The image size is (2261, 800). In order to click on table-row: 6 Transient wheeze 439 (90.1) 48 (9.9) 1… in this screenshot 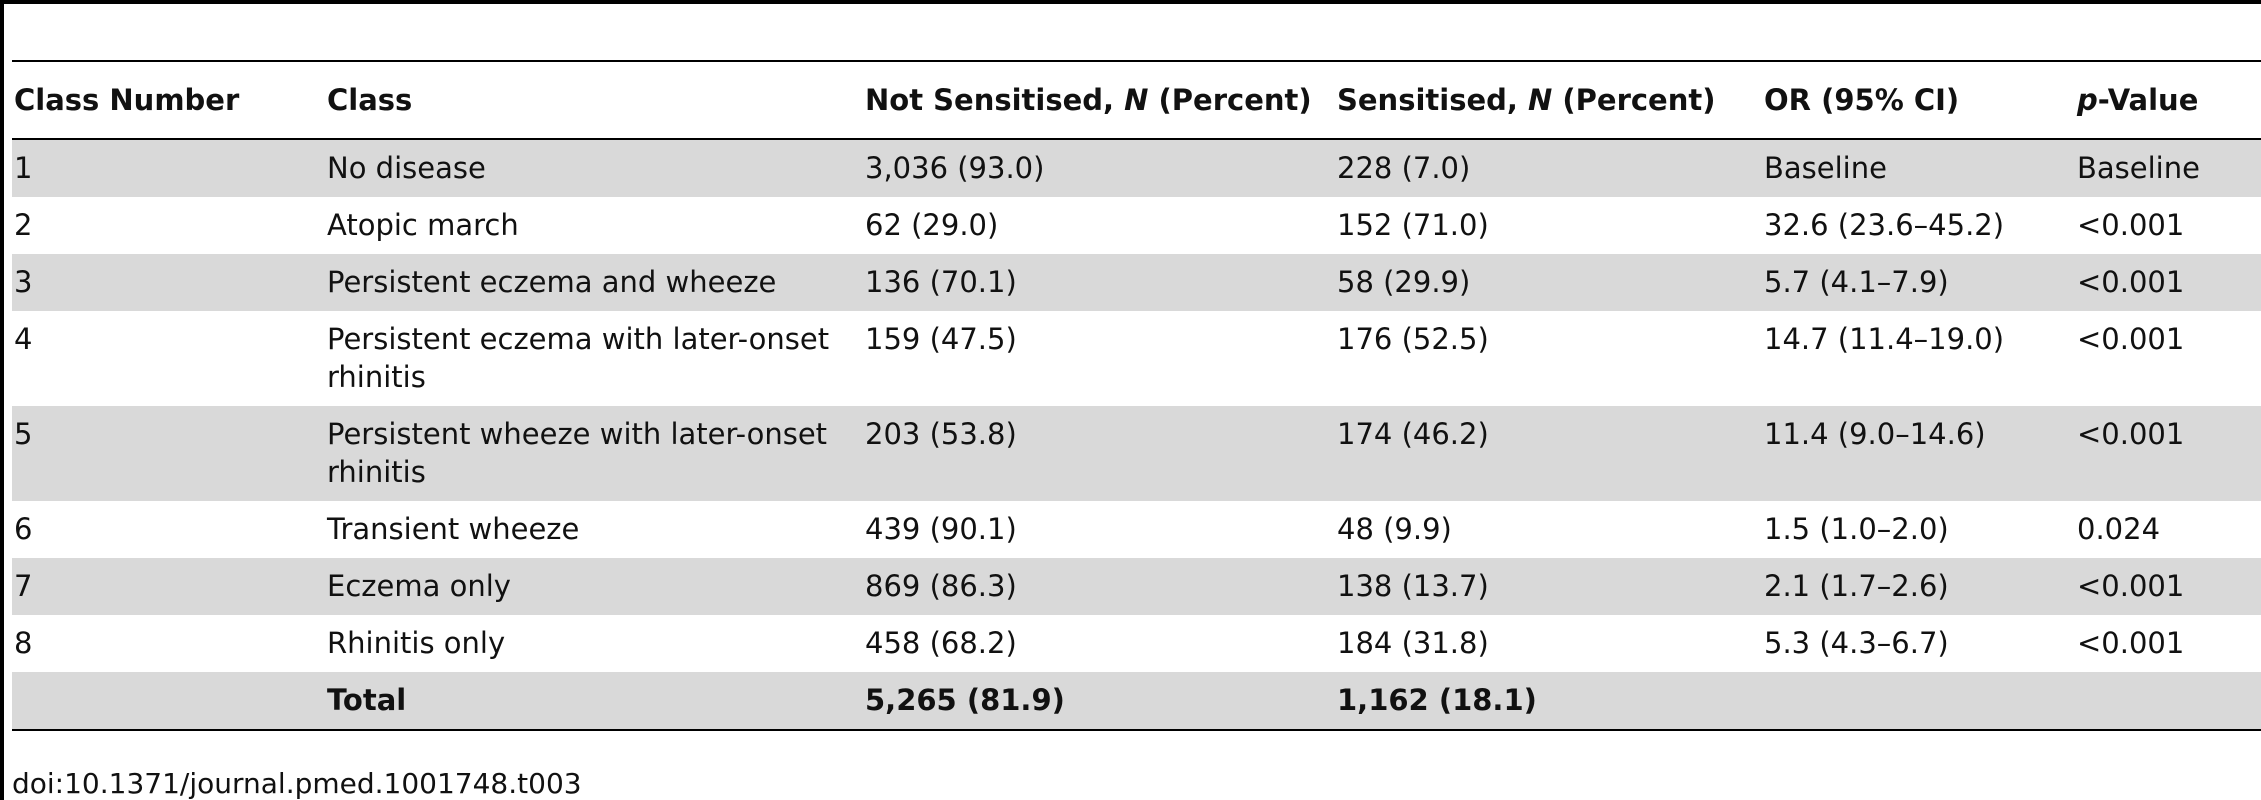, I will do `click(1136, 529)`.